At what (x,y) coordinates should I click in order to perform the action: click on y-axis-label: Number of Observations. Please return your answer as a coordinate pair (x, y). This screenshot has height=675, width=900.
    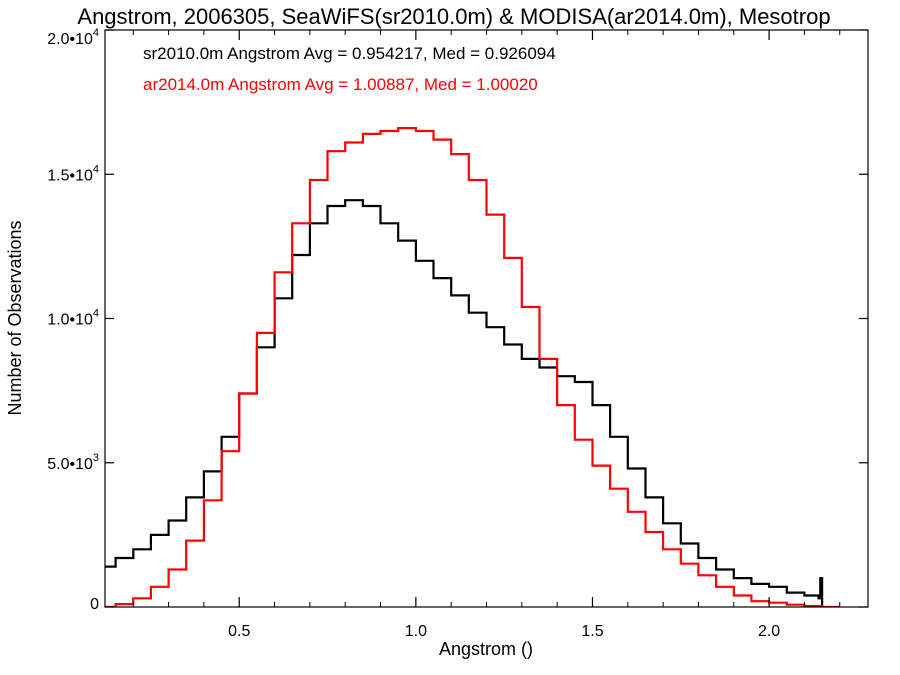
    Looking at the image, I should click on (15, 317).